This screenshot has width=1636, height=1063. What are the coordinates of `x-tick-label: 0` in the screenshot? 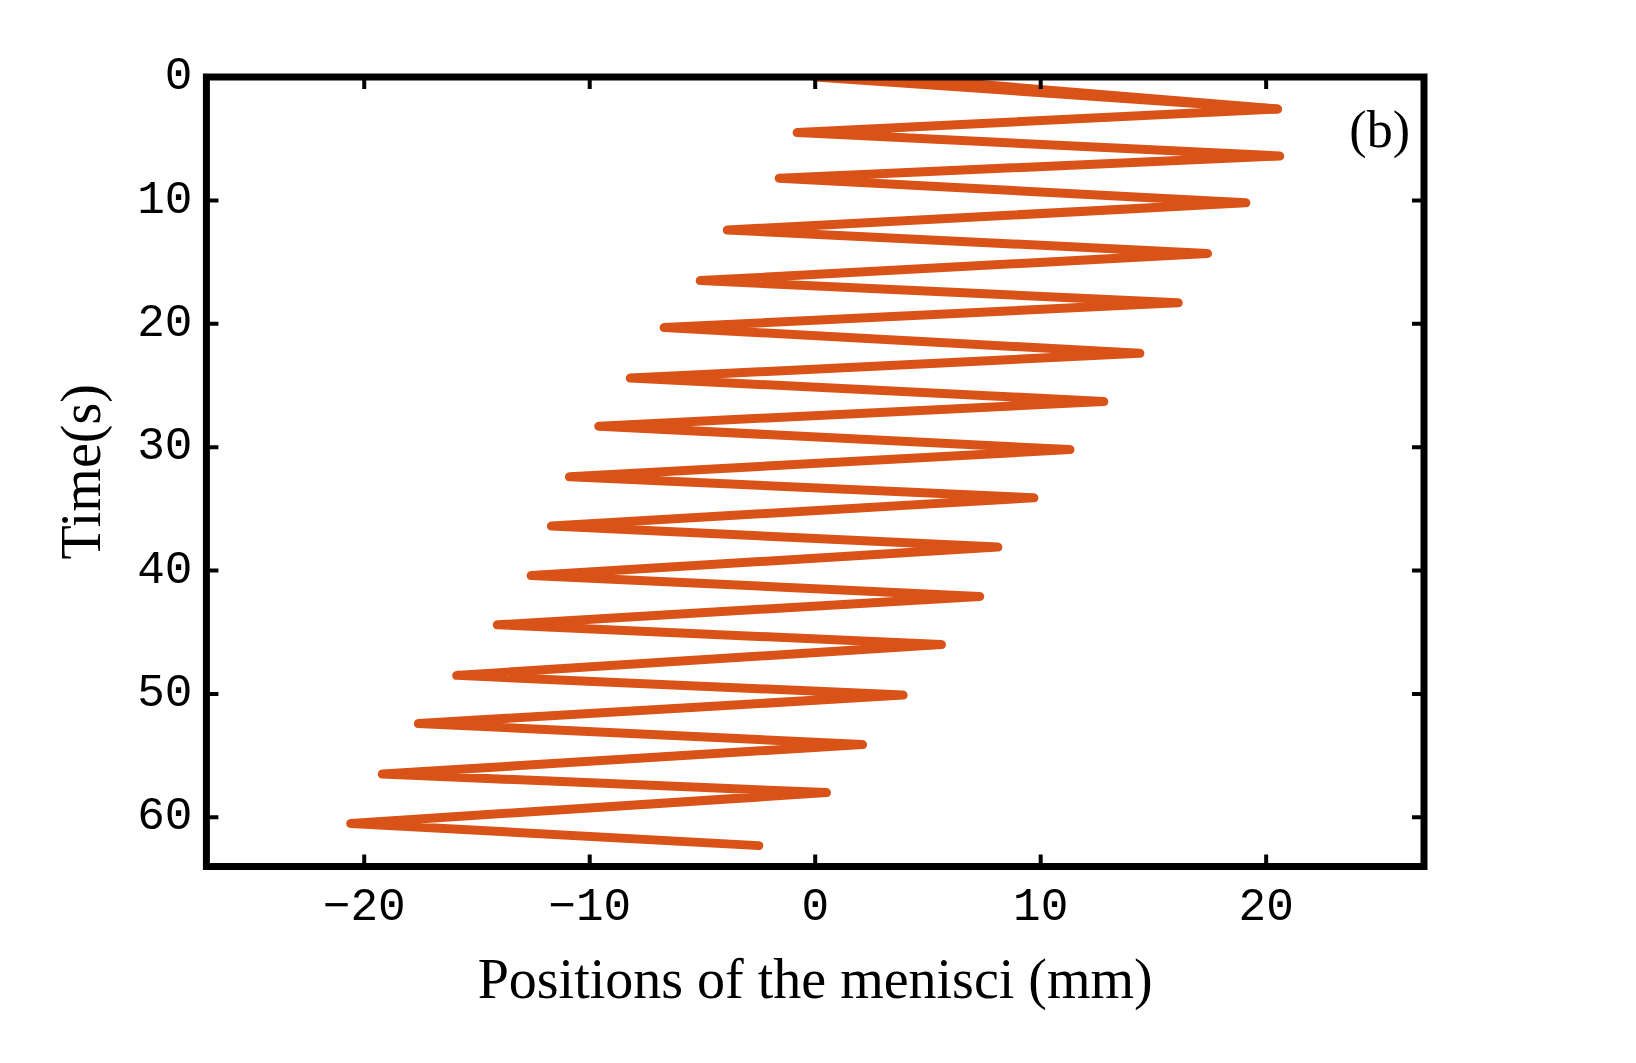 It's located at (815, 908).